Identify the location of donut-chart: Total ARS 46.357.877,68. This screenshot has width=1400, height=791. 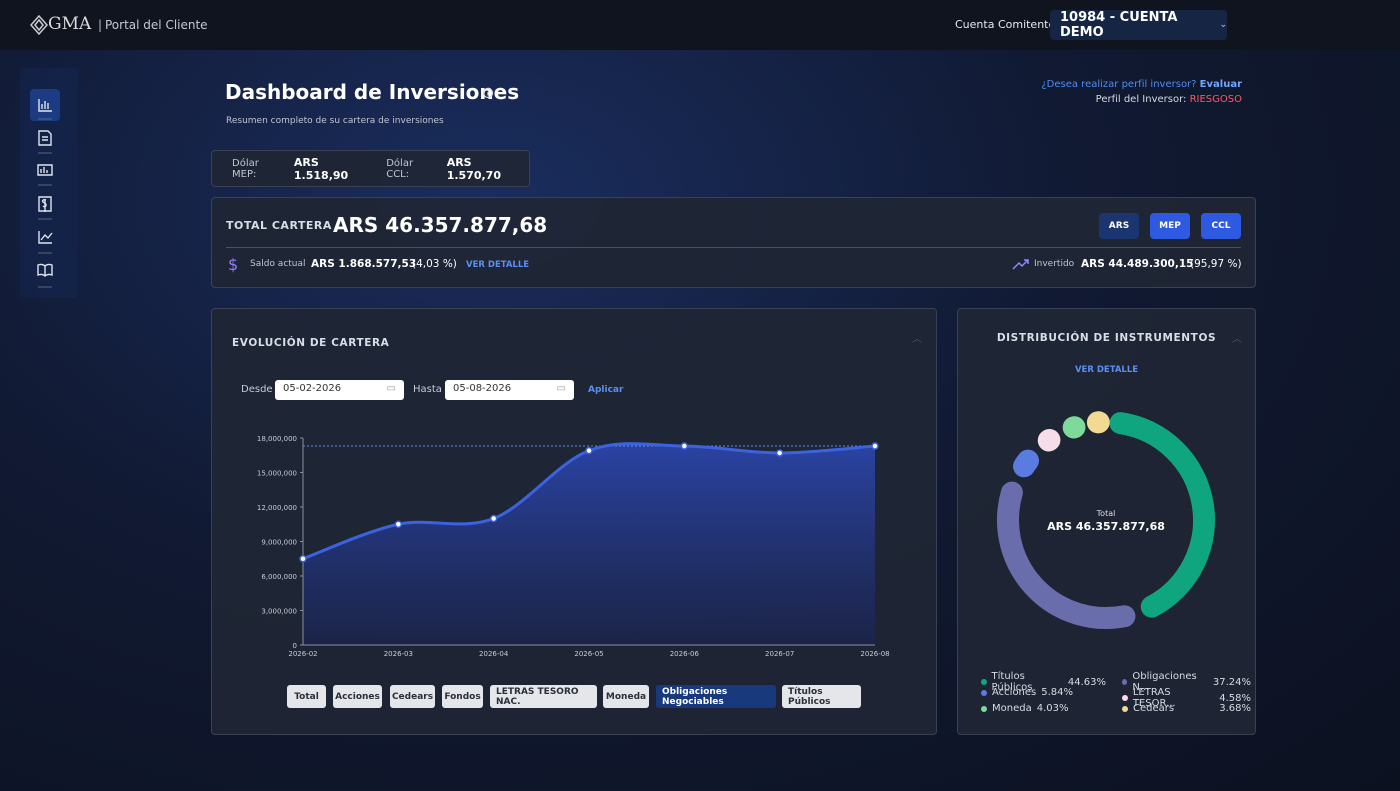
(1106, 520).